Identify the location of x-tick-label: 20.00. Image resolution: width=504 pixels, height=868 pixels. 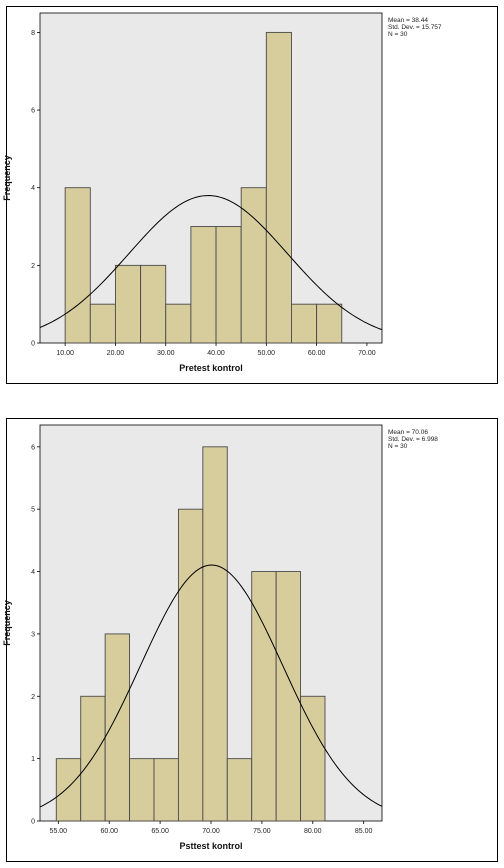
(116, 353).